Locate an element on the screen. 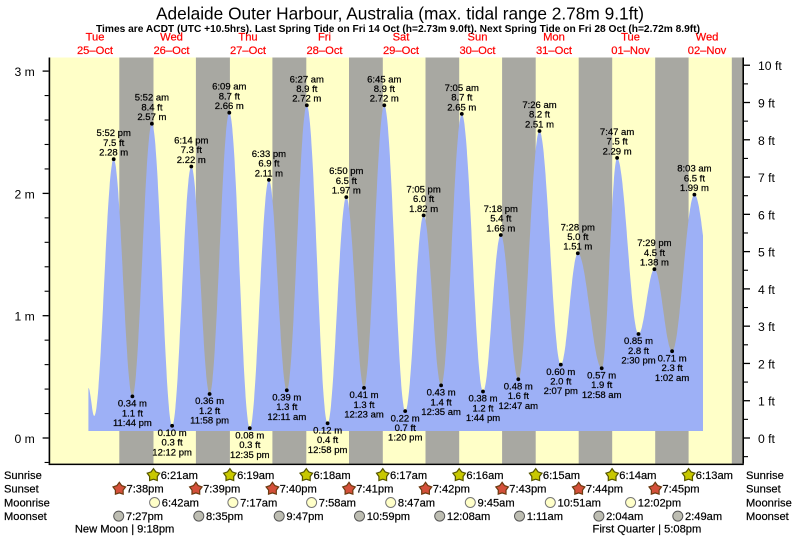  svg-text: 6:17am is located at coordinates (408, 476).